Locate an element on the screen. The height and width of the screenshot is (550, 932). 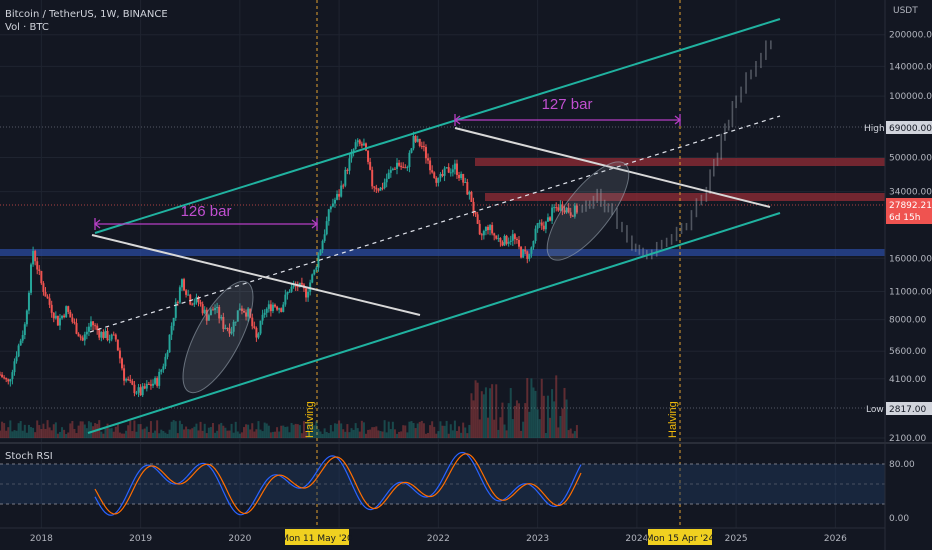
stoch-rsi-label: Stoch RSI is located at coordinates (29, 456).